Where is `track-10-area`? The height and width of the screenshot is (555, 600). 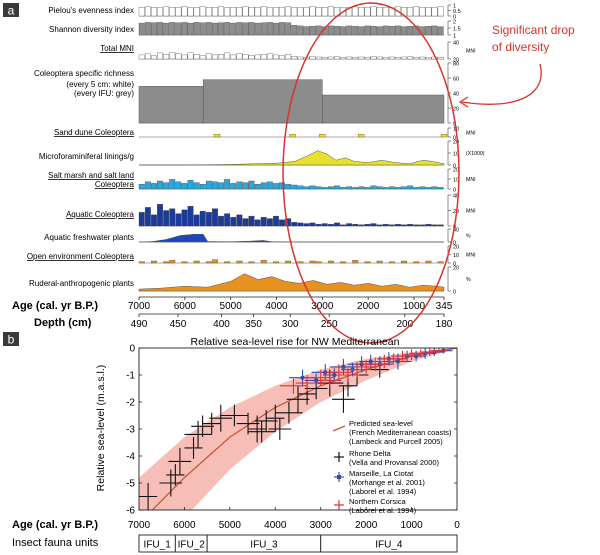
track-10-area is located at coordinates (291, 282).